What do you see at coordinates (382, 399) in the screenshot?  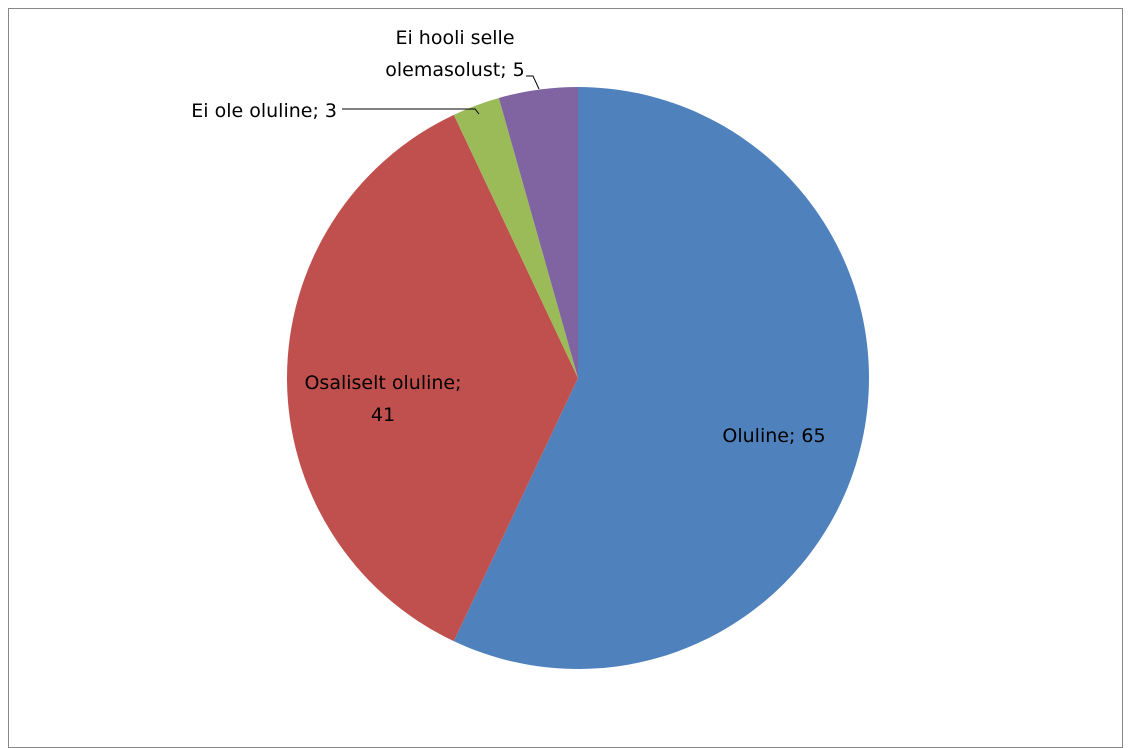 I see `data-label-osaliselt-oluline: Osaliselt oluline; 41` at bounding box center [382, 399].